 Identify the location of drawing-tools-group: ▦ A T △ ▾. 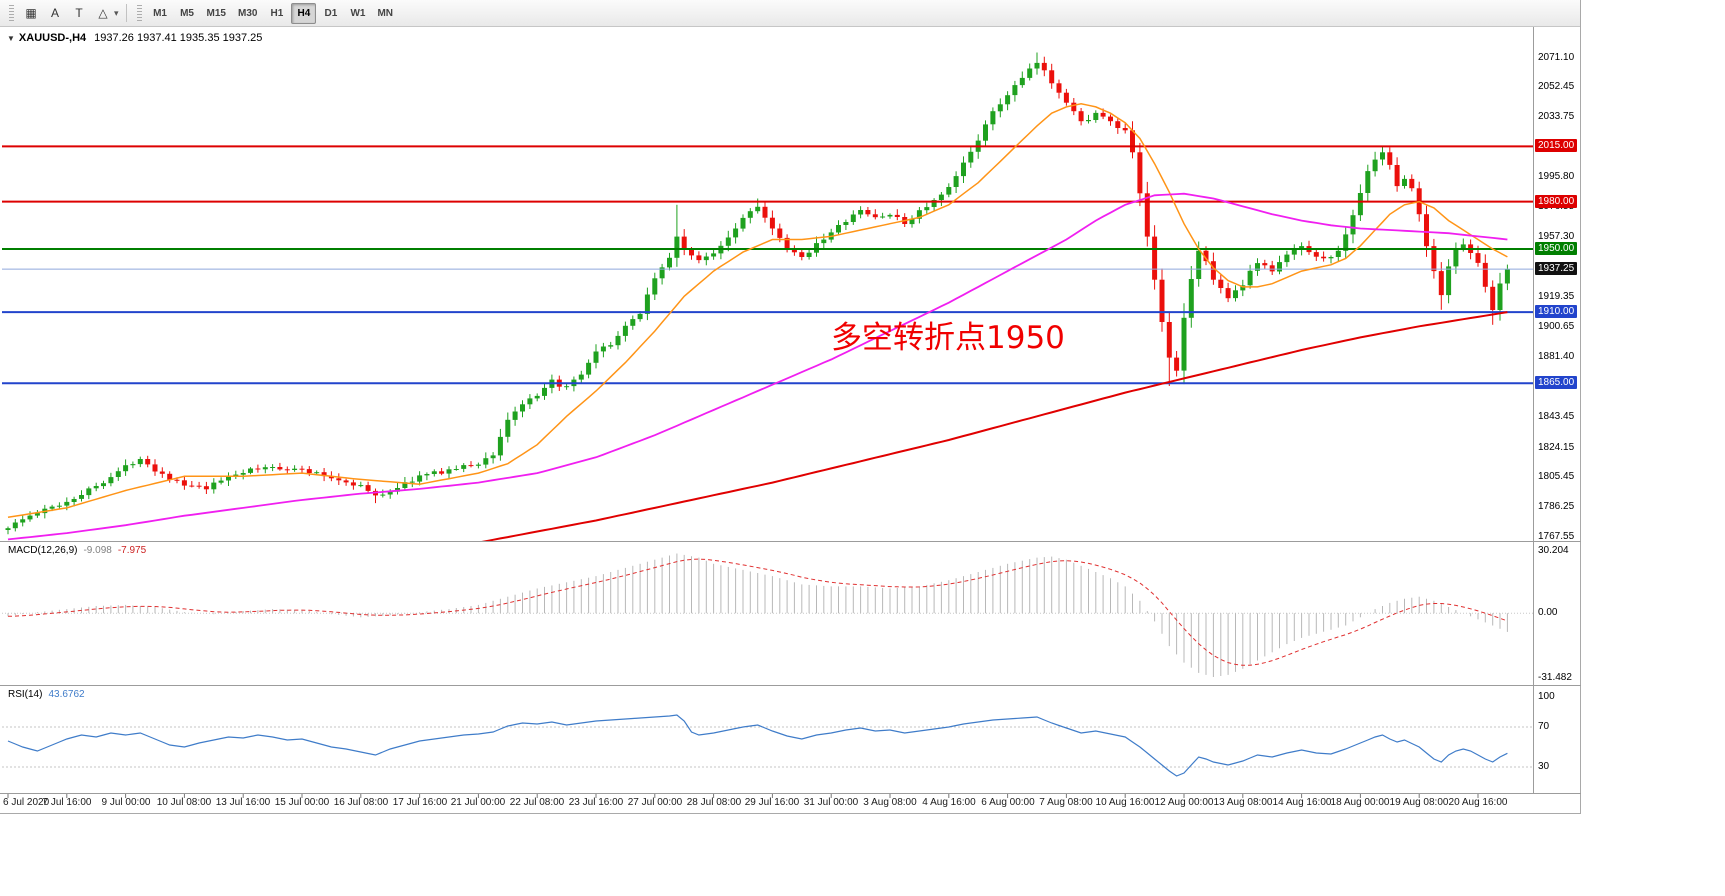
(70, 13).